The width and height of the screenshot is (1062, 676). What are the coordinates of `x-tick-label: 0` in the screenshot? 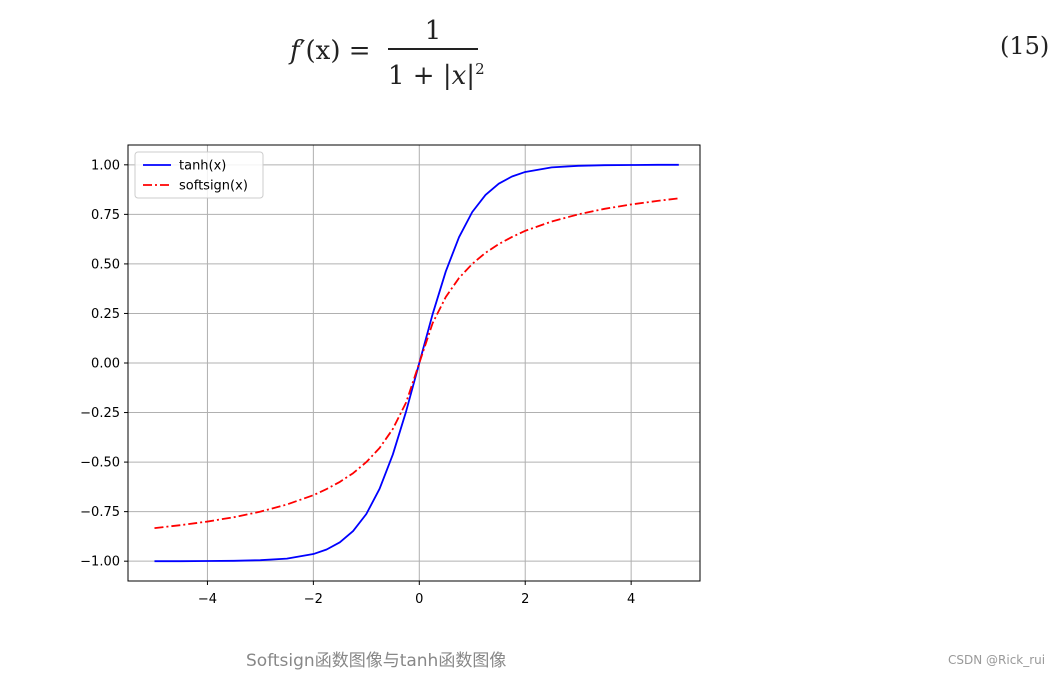 It's located at (419, 599).